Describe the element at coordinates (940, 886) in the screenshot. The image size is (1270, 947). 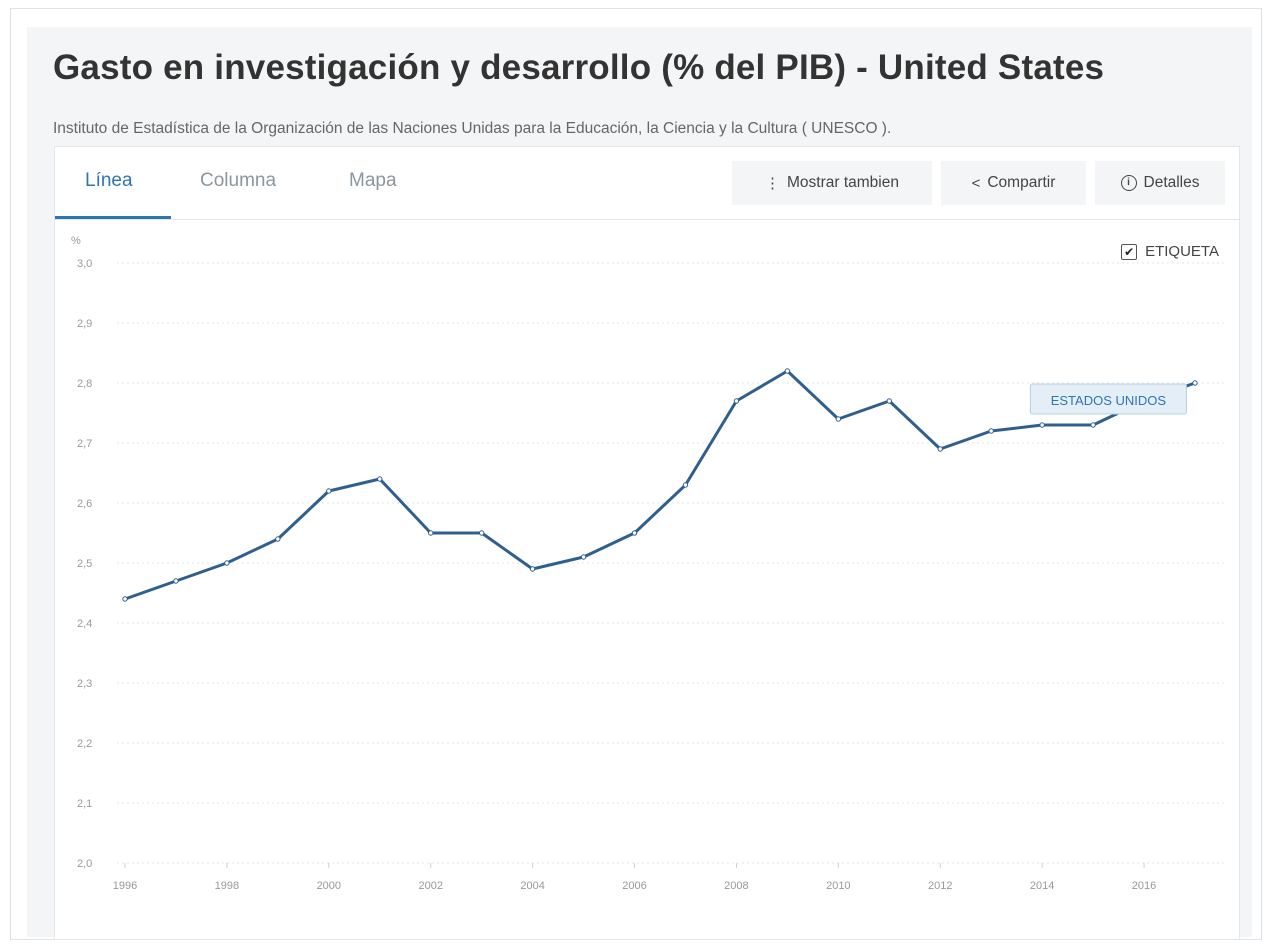
I see `x-tick-label: 2012` at that location.